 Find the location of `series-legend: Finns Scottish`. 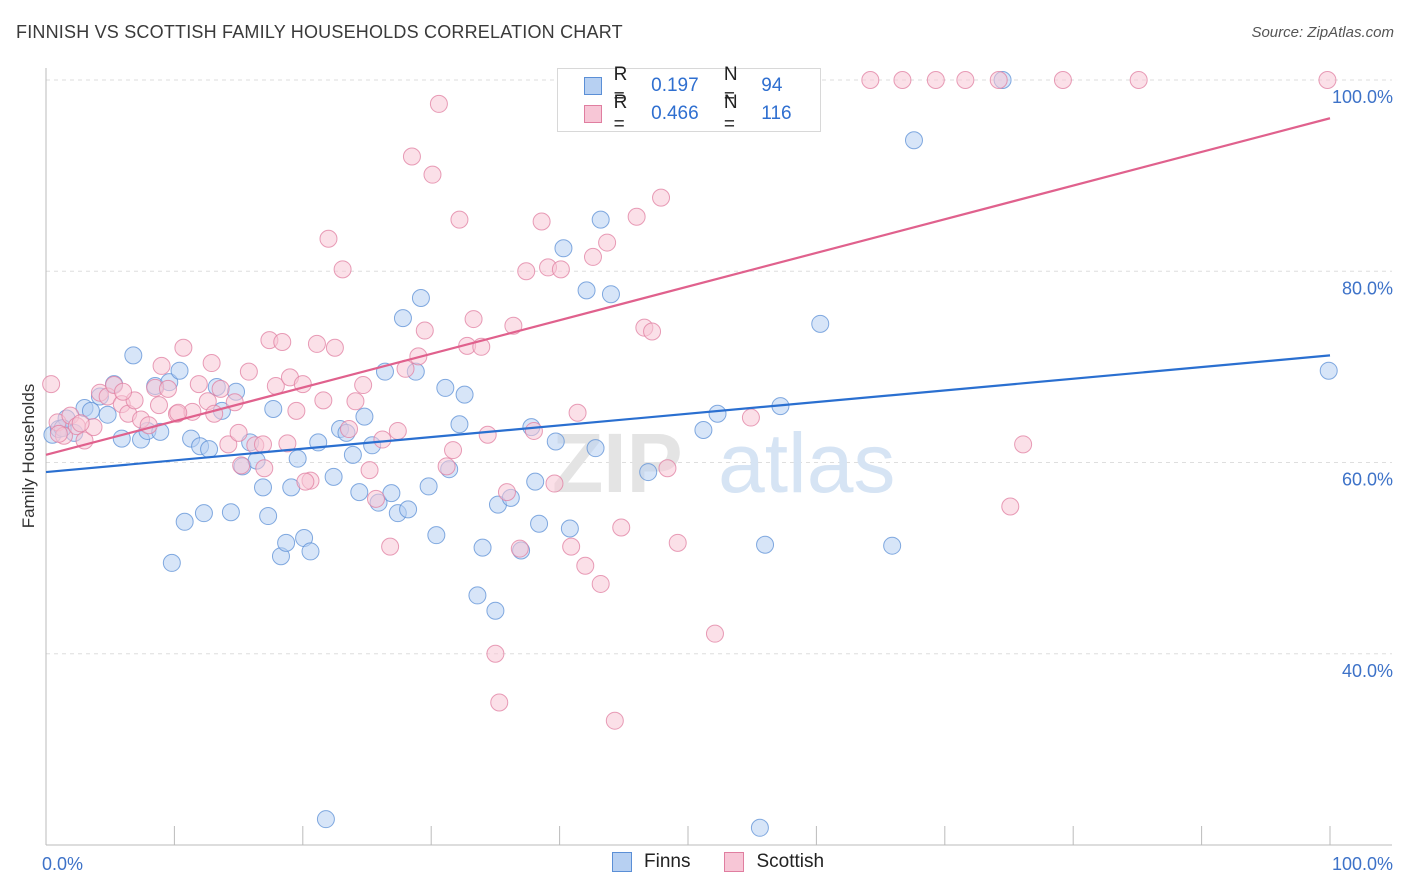

series-legend: Finns Scottish is located at coordinates (735, 862).